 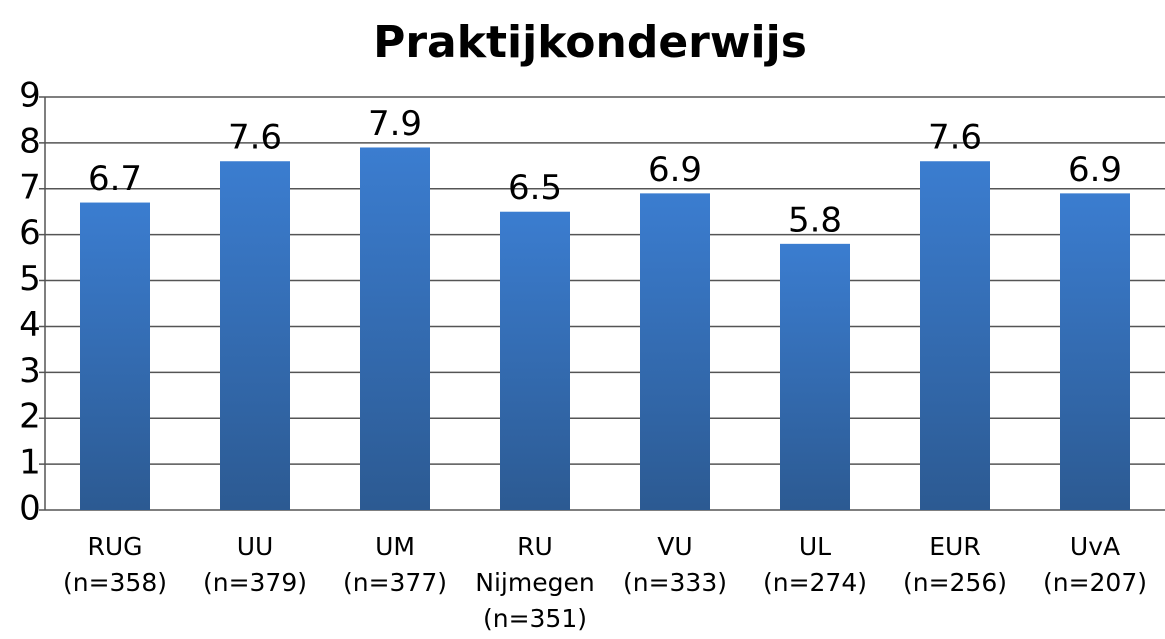 What do you see at coordinates (815, 582) in the screenshot?
I see `x-tick-label: (n=274)` at bounding box center [815, 582].